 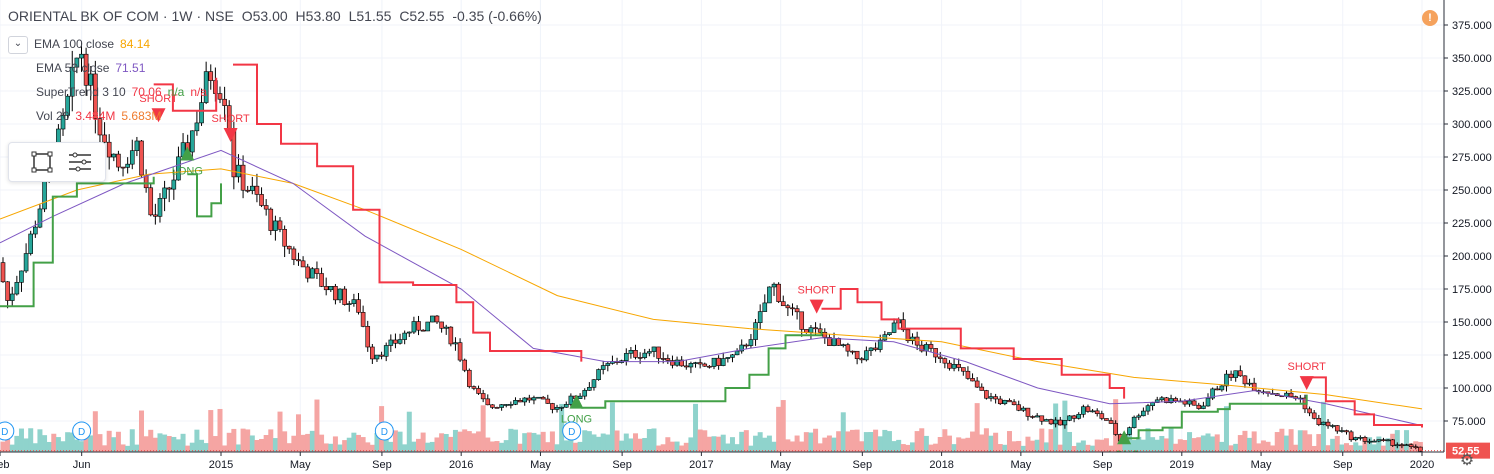 What do you see at coordinates (204, 195) in the screenshot?
I see `supertrend-long-line` at bounding box center [204, 195].